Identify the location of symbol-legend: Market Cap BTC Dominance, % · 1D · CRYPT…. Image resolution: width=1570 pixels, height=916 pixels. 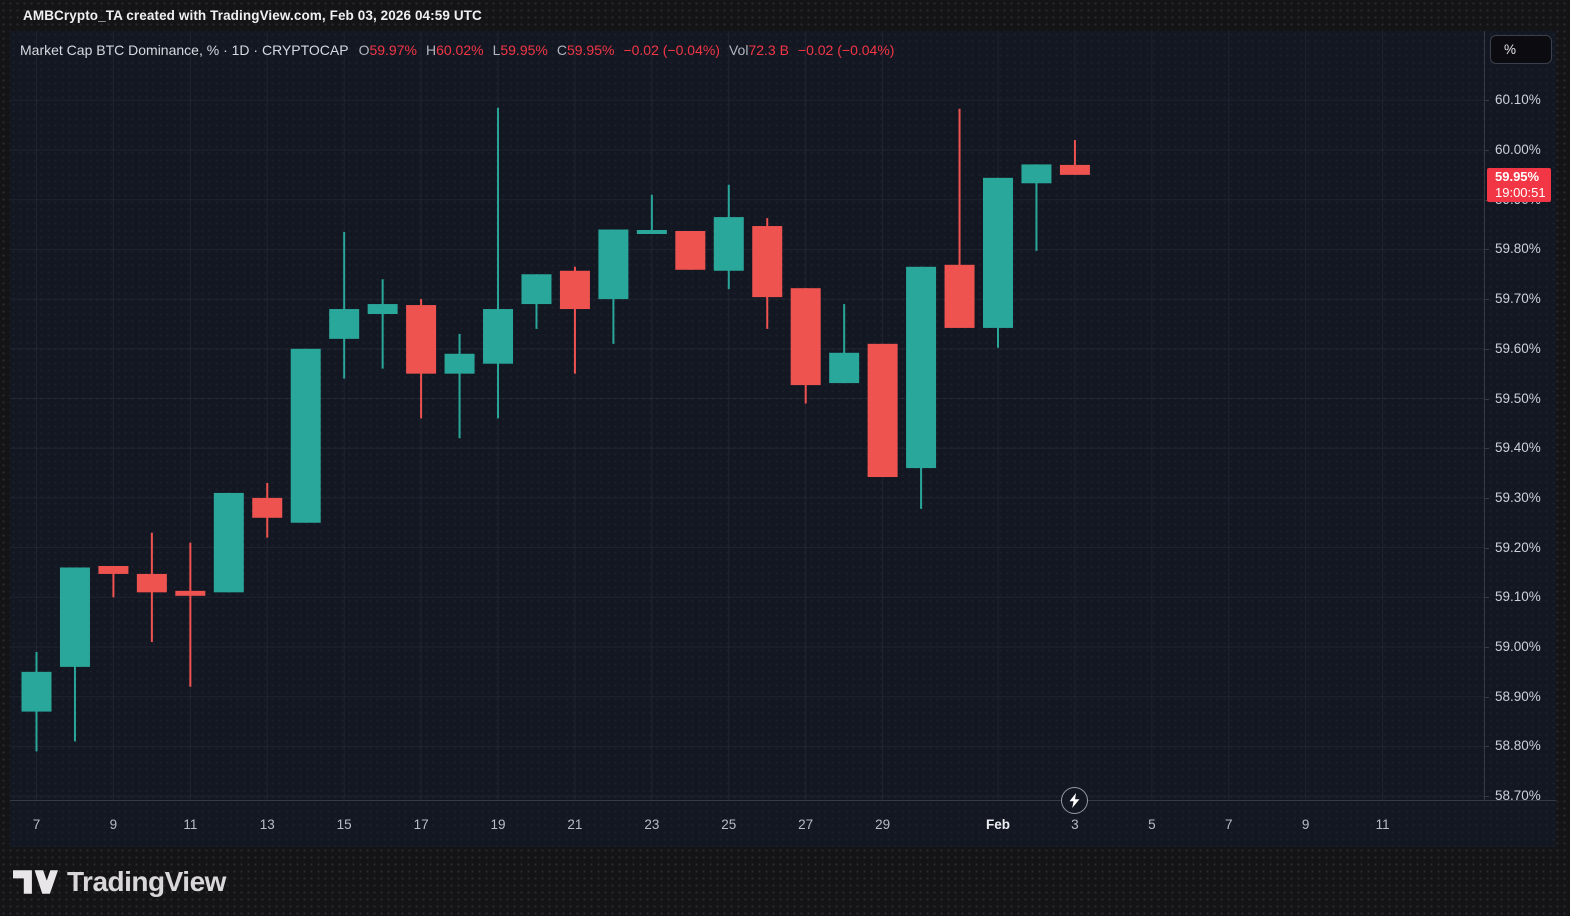
(461, 50).